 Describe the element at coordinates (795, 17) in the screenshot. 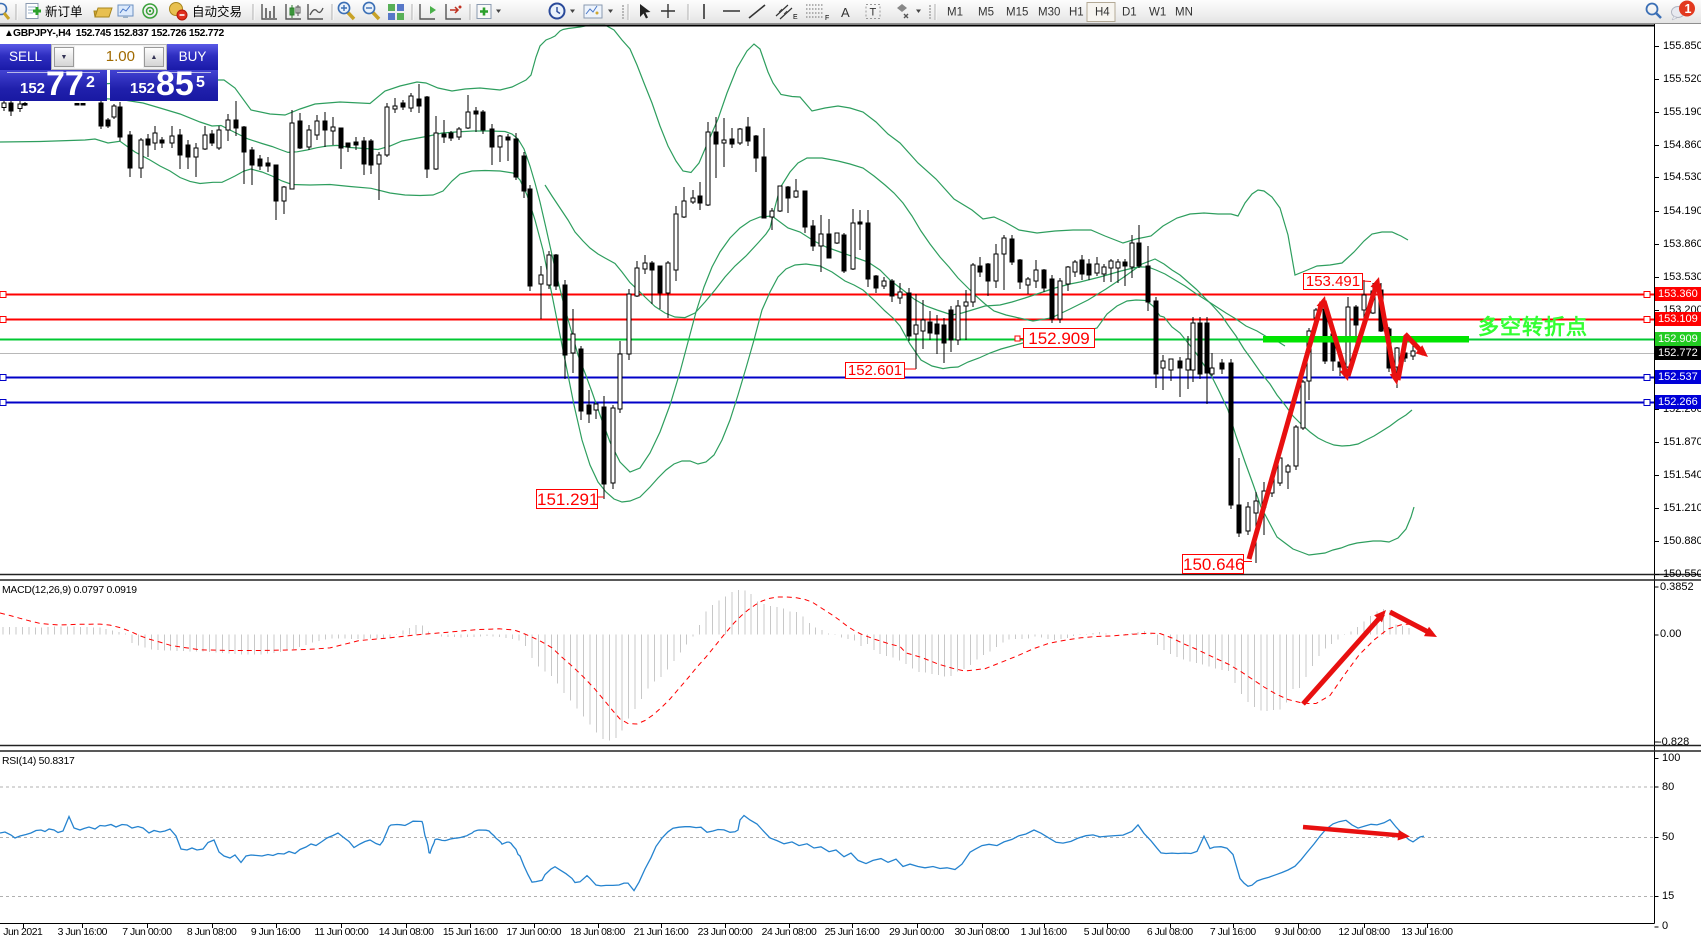

I see `svg-text: E` at that location.